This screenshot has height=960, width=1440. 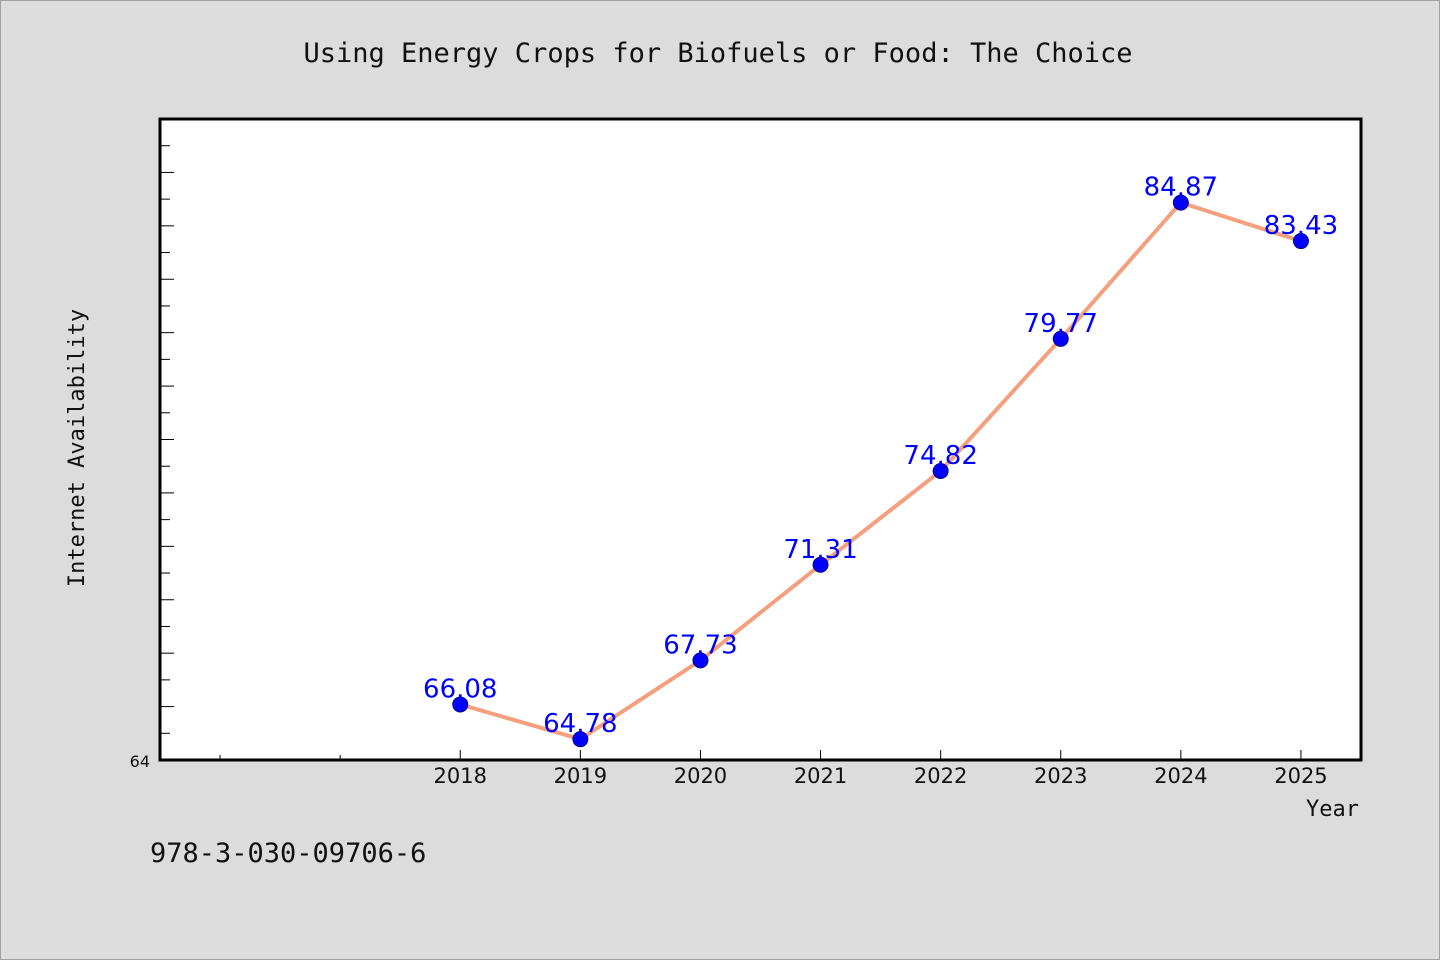 What do you see at coordinates (1060, 776) in the screenshot?
I see `x-tick-label: 2023` at bounding box center [1060, 776].